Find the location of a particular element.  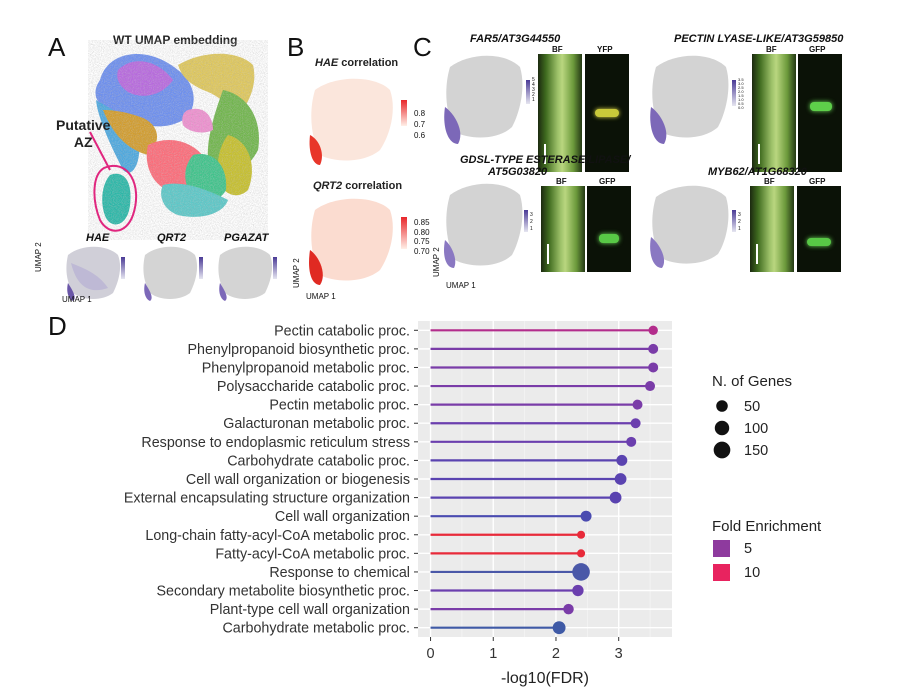

qrt2-correlation-gene: QRT2 is located at coordinates (328, 186).